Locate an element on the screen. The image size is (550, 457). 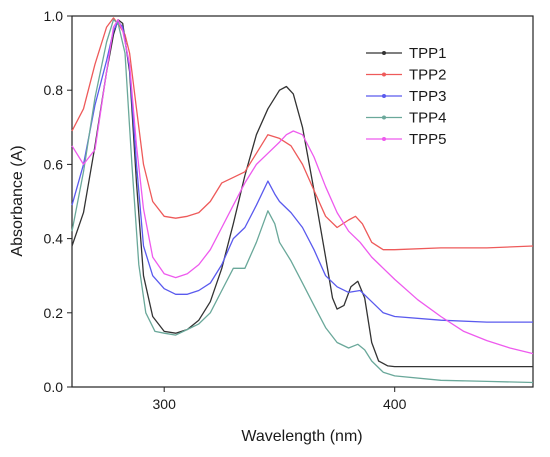
legend-label-tpp4: TPP4 is located at coordinates (428, 118).